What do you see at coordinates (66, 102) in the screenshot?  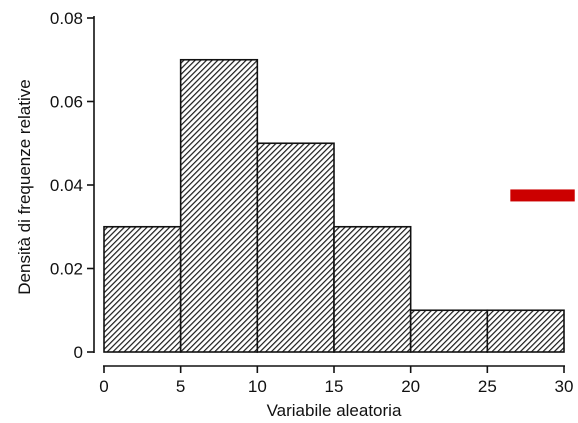 I see `y-tick-label: 0.06` at bounding box center [66, 102].